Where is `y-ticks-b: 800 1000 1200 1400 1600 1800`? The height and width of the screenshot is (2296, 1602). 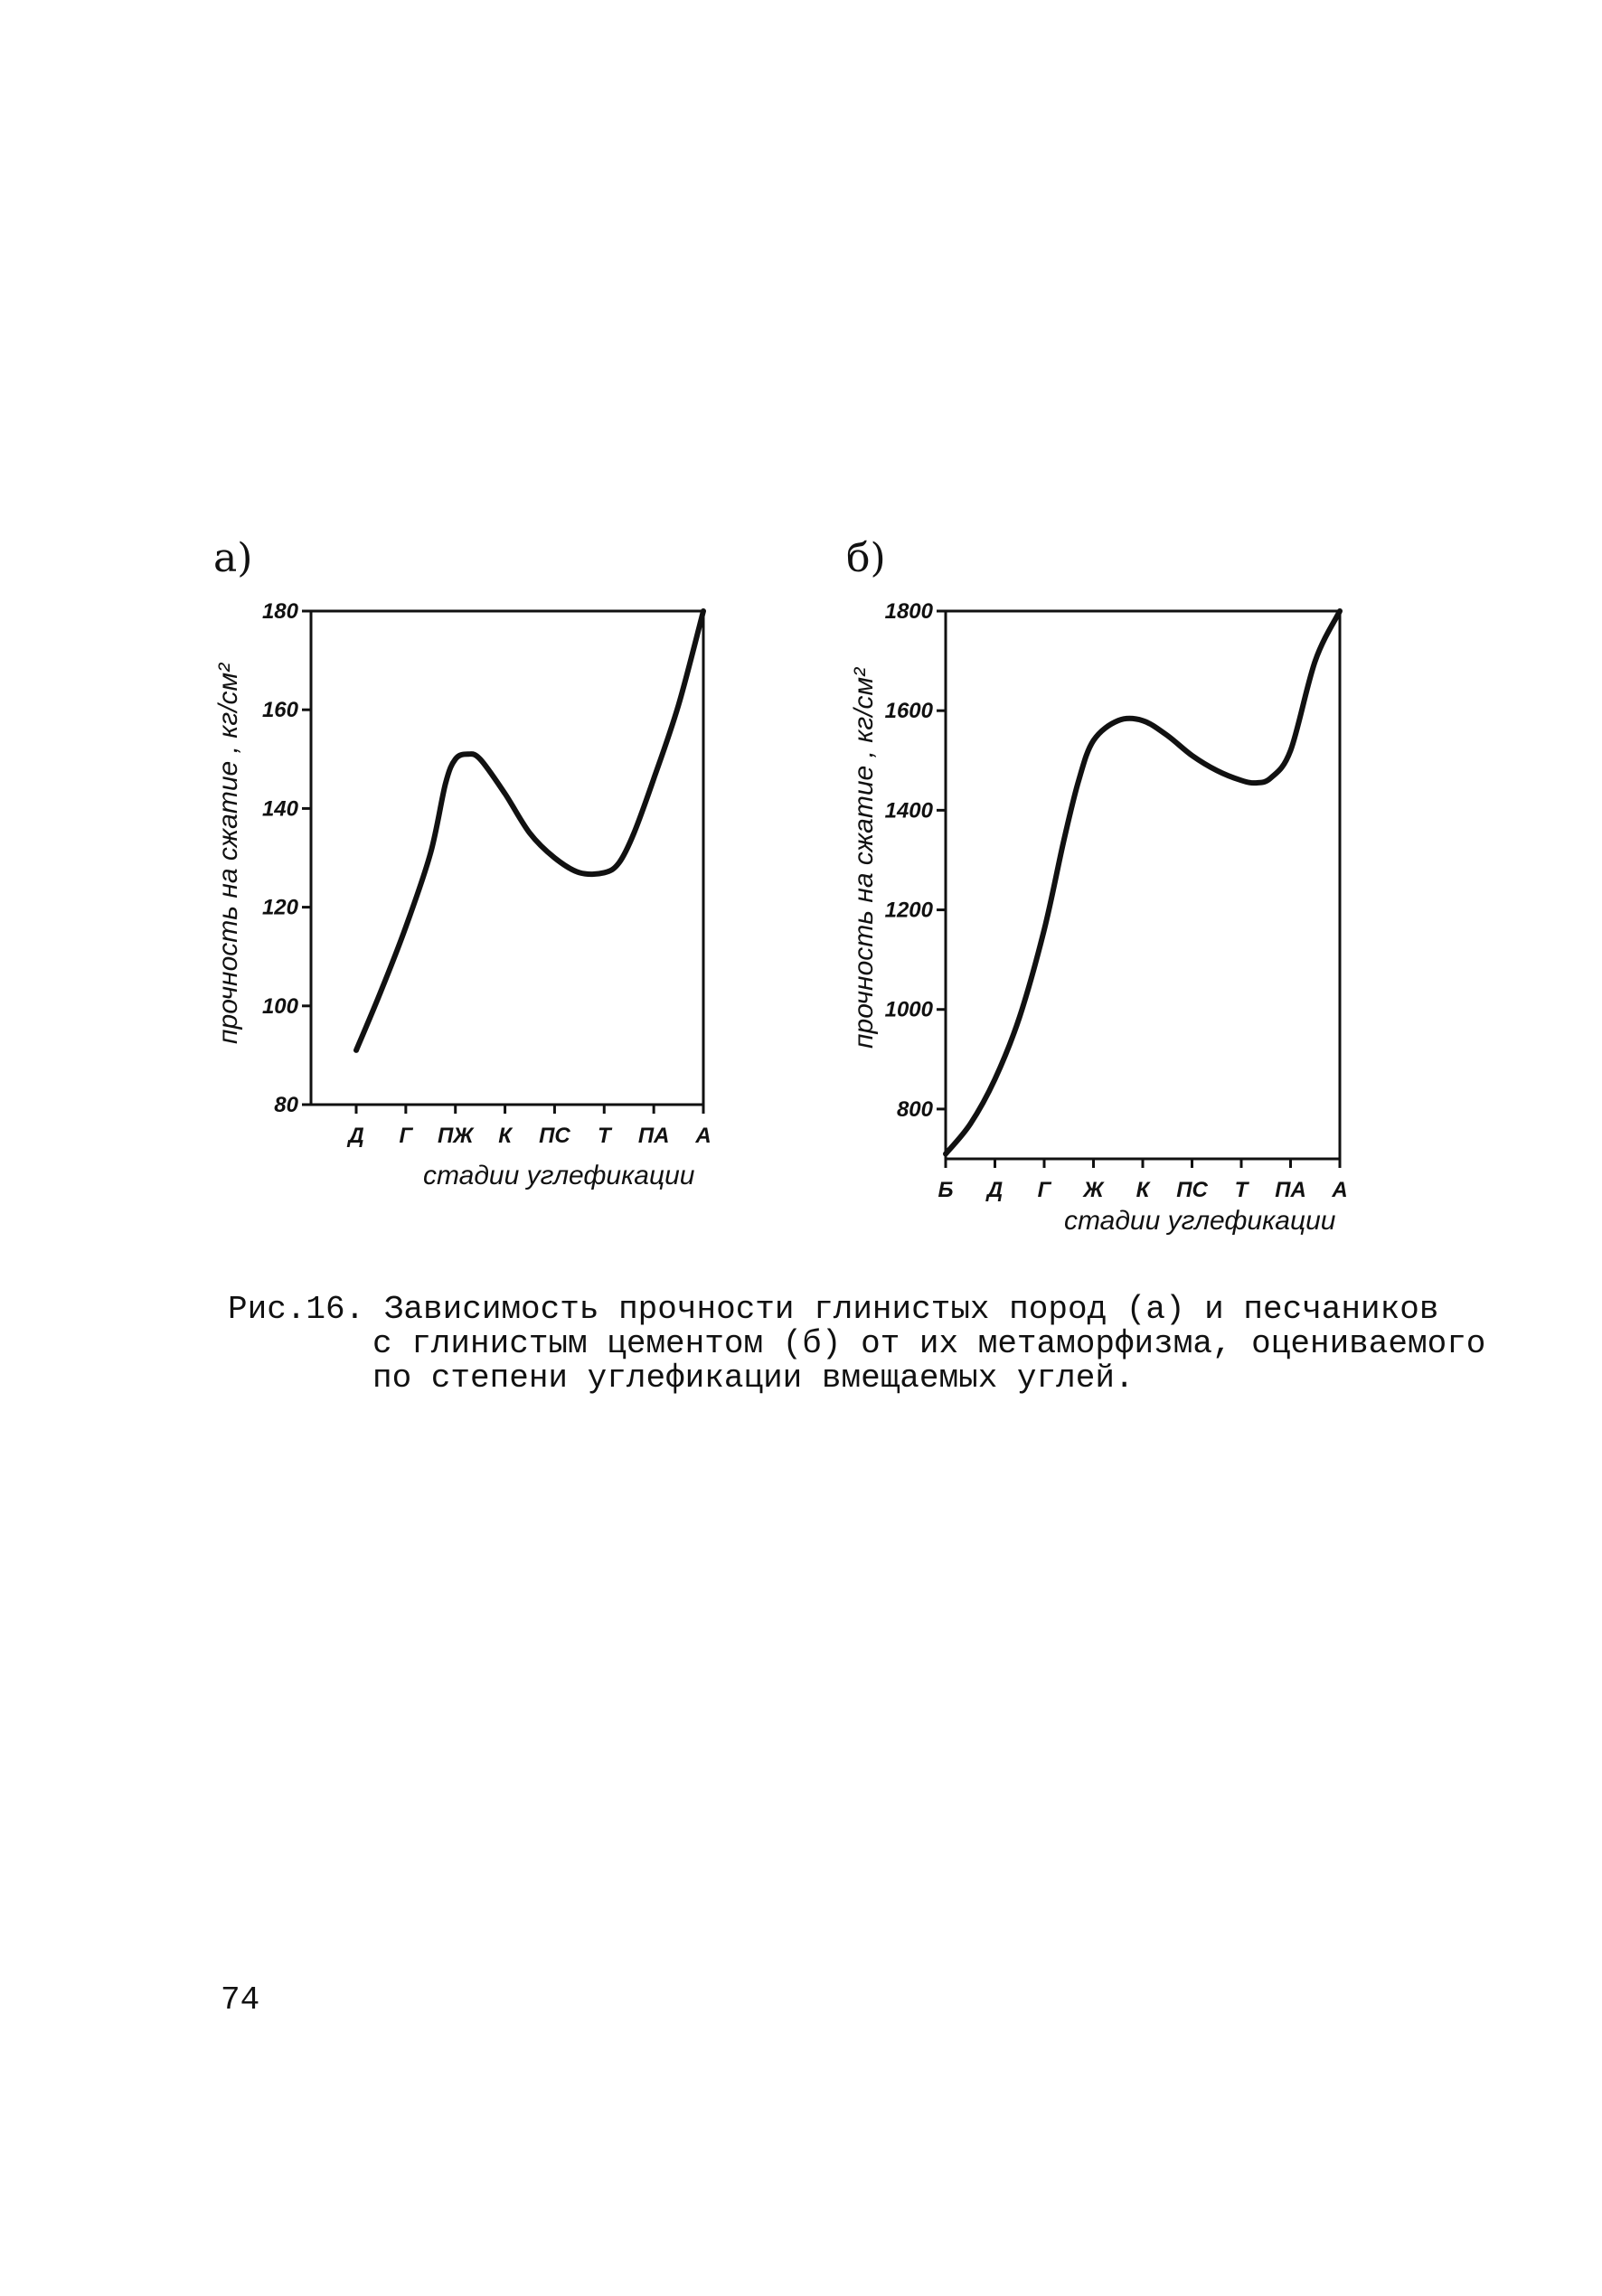 y-ticks-b: 800 1000 1200 1400 1600 1800 is located at coordinates (915, 860).